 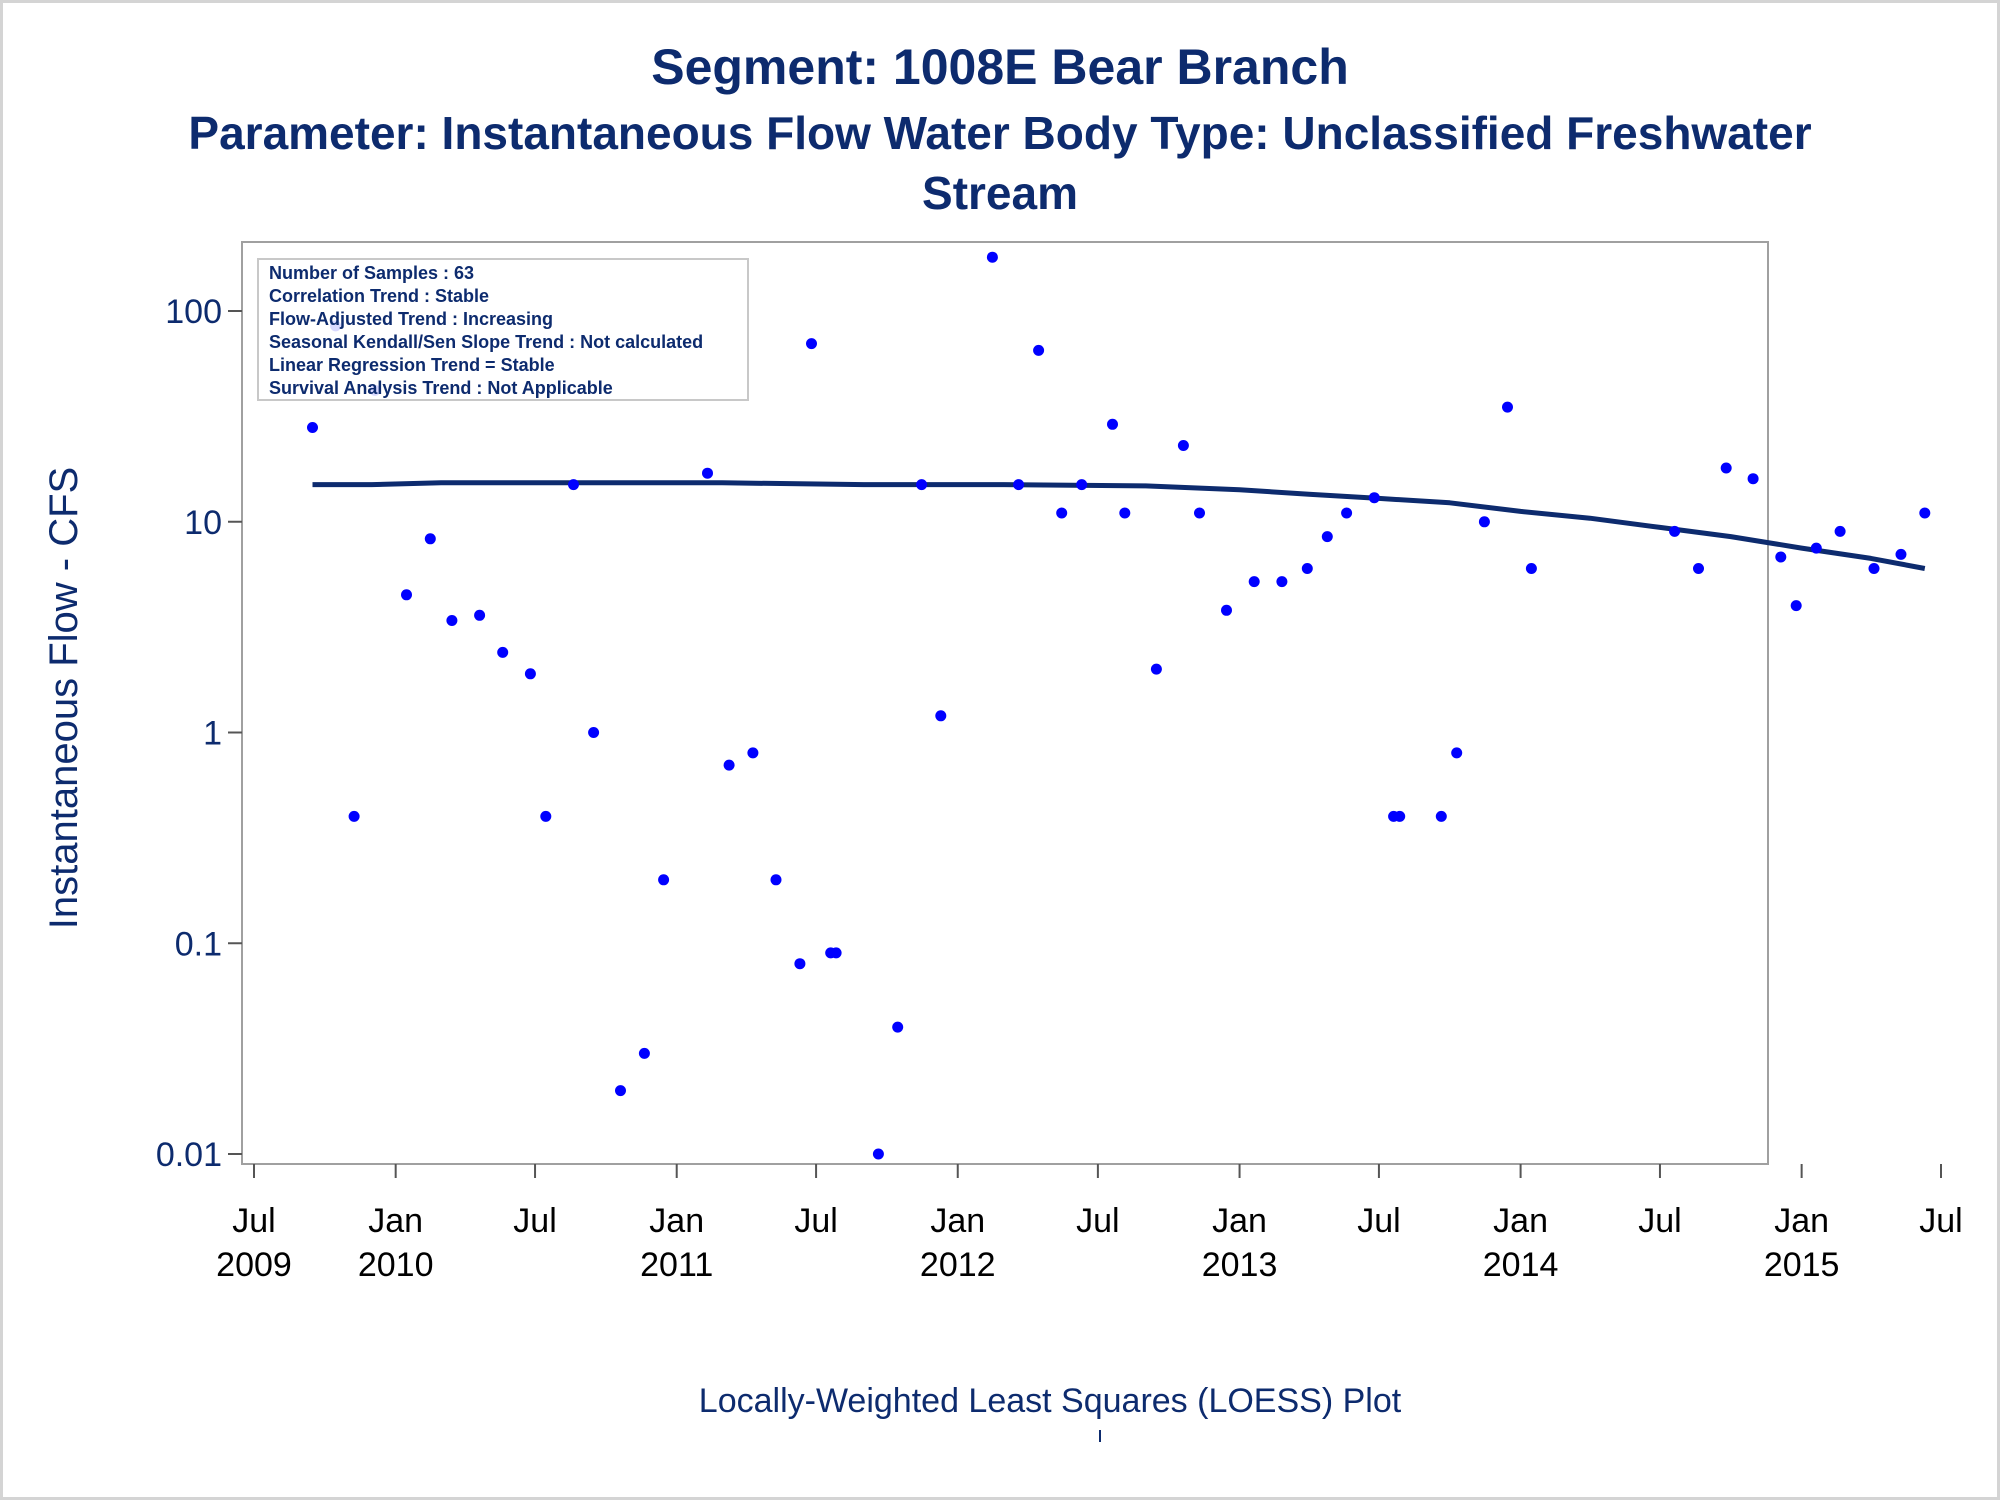 I want to click on x-tick-year-label: 2011, so click(x=676, y=1265).